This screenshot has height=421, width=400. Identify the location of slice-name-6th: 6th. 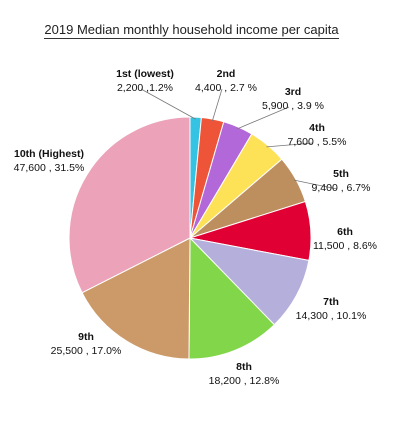
(345, 232).